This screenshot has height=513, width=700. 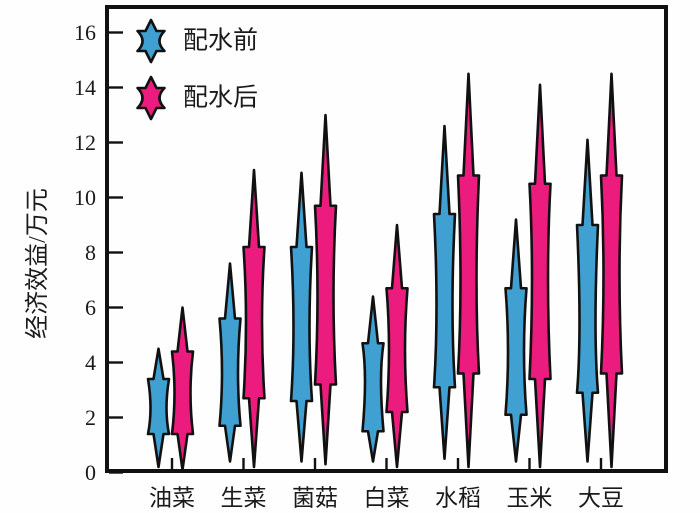 I want to click on x-axis-label-油菜: 油菜, so click(x=172, y=498).